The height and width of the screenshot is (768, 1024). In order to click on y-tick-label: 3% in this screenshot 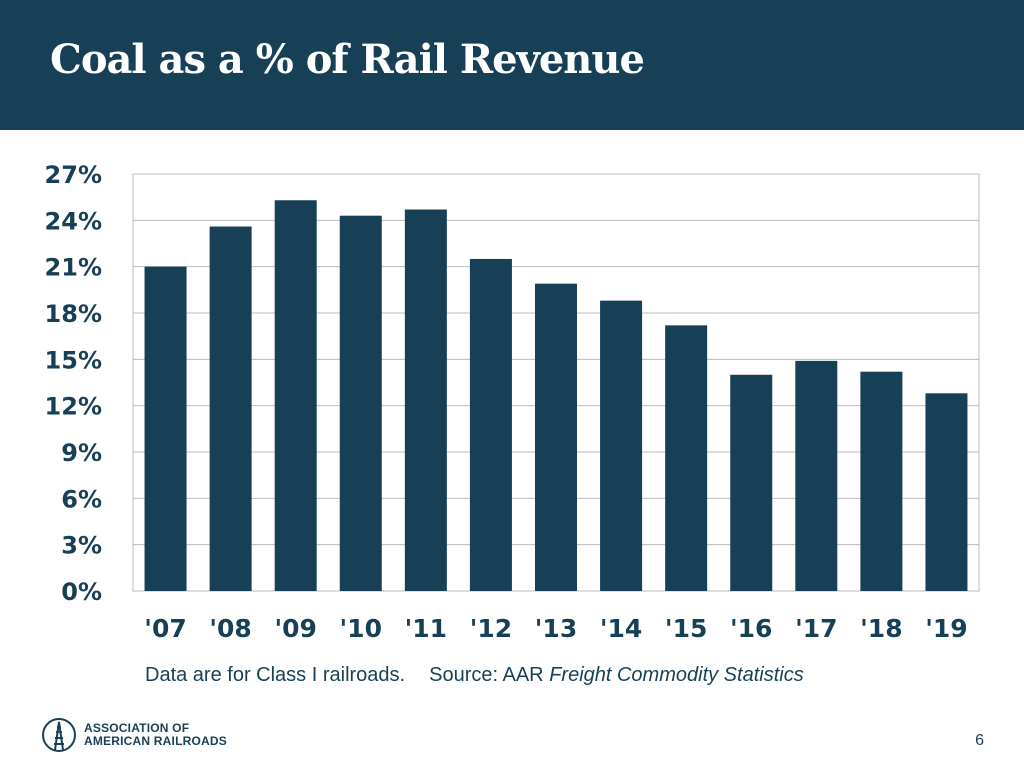, I will do `click(81, 546)`.